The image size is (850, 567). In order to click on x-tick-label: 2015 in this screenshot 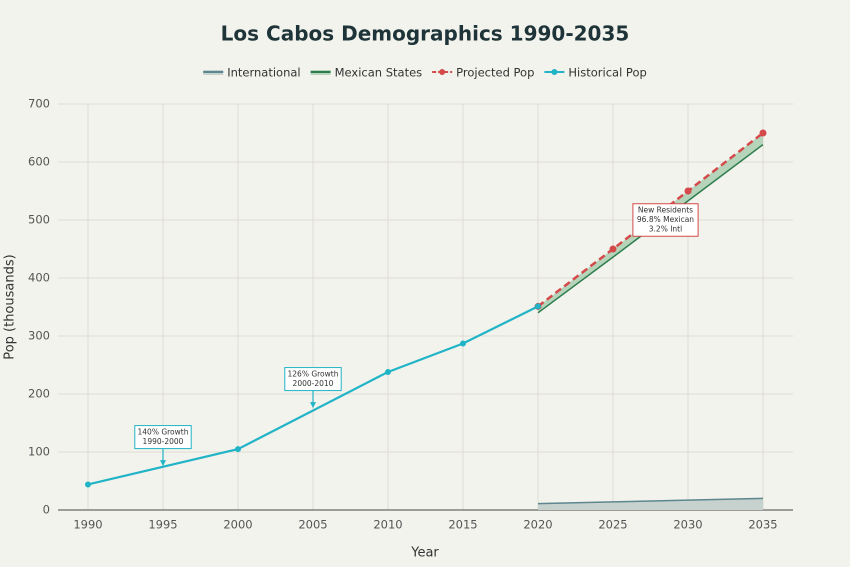, I will do `click(462, 525)`.